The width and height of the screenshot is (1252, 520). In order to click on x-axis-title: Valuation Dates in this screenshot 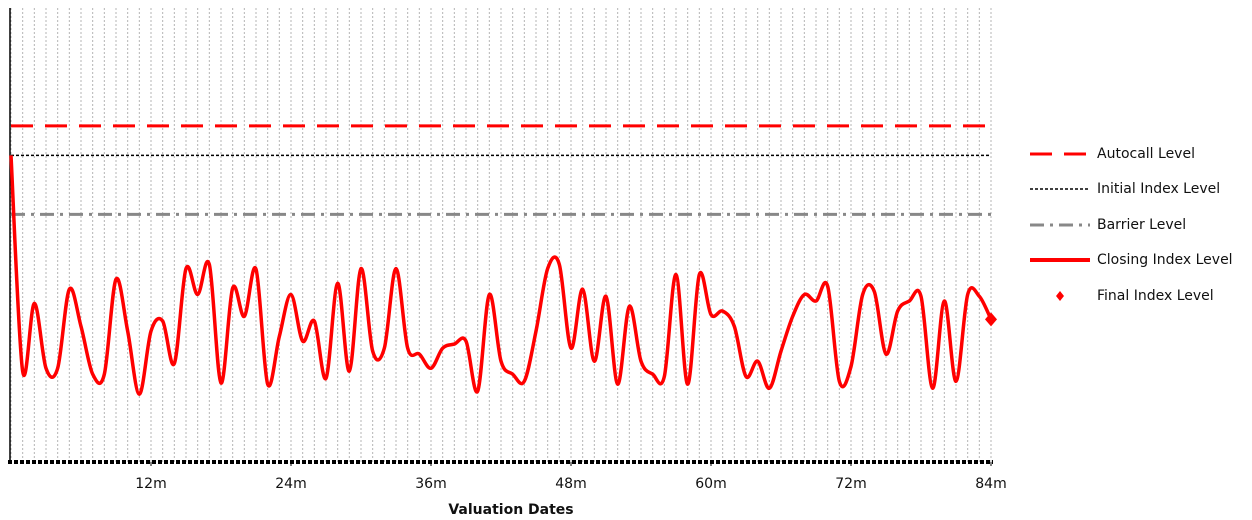, I will do `click(510, 510)`.